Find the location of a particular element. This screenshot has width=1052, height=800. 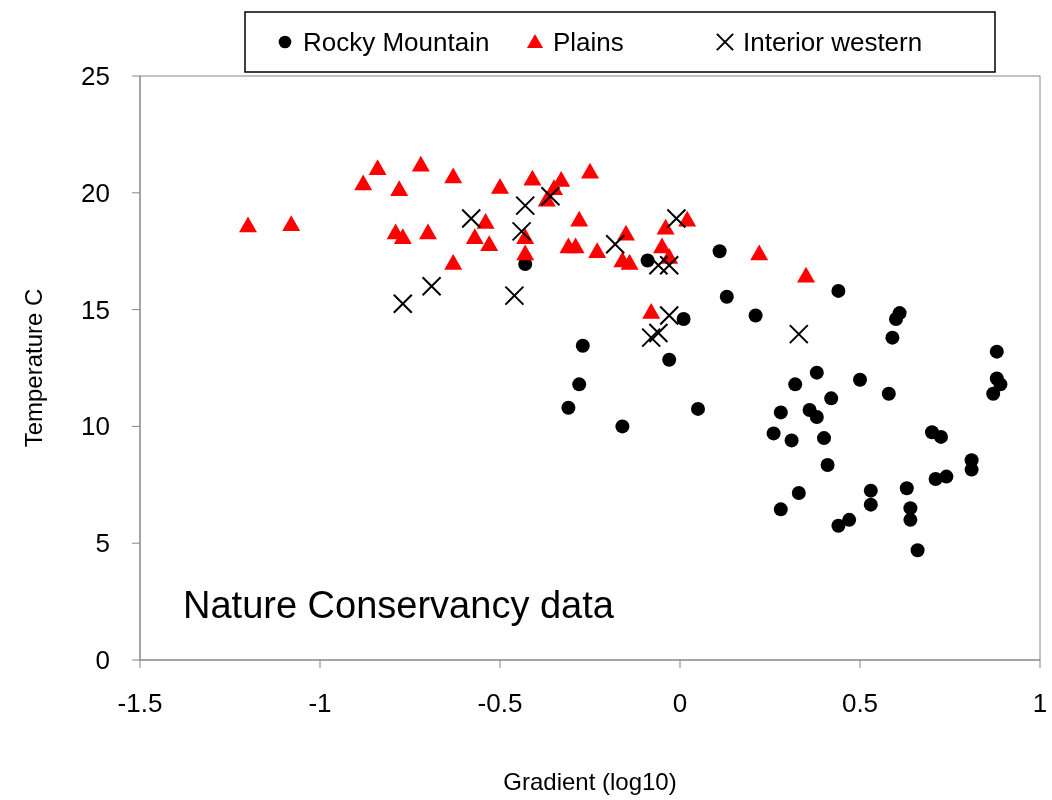

y-tick-label: 25 is located at coordinates (95, 76).